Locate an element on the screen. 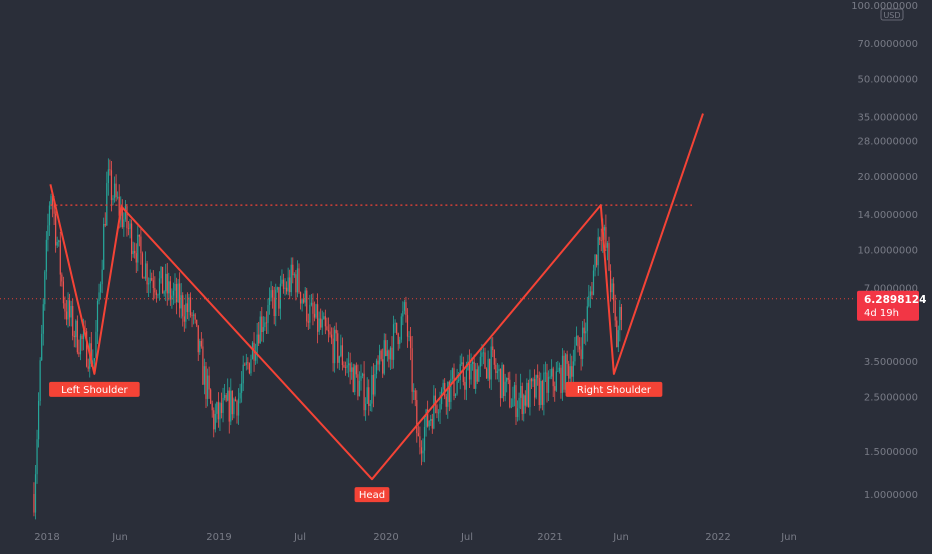  time-axis: 2018 Jun 2019 Jul 2020 Jul 2021 Jun 2022 Jun is located at coordinates (415, 537).